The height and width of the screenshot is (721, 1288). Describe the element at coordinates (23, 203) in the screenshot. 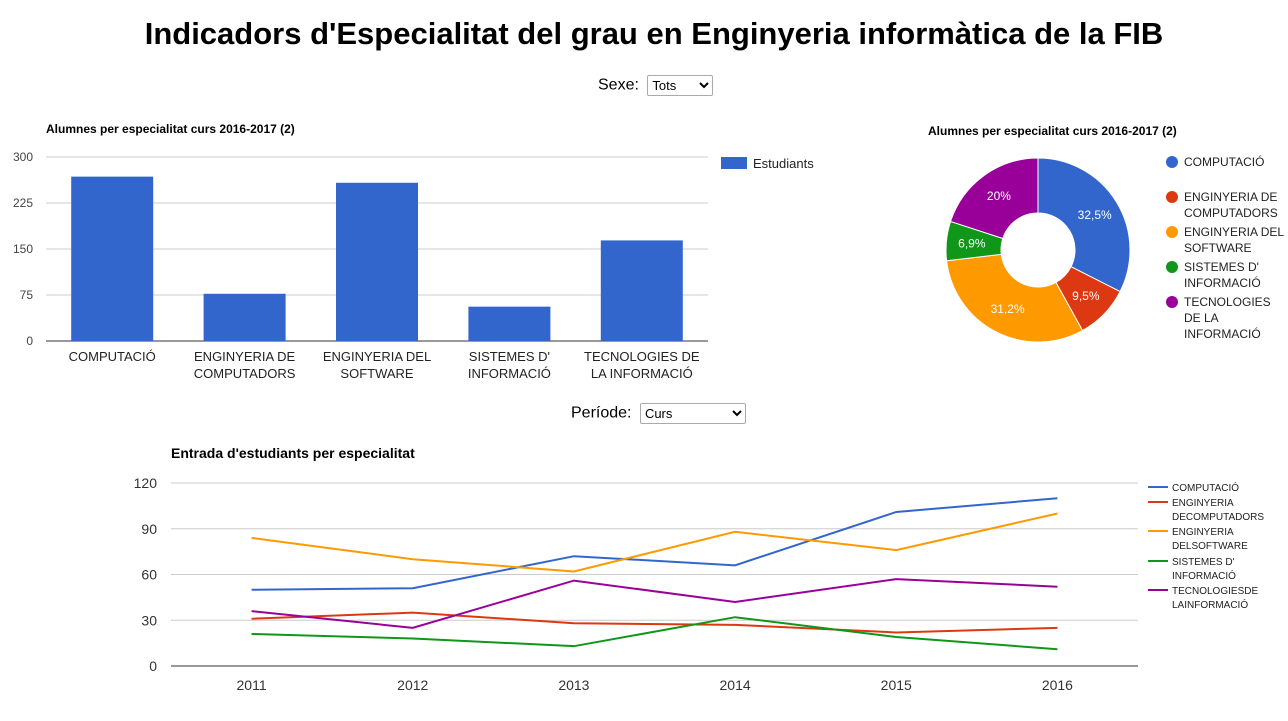

I see `y-tick-label: 225` at that location.